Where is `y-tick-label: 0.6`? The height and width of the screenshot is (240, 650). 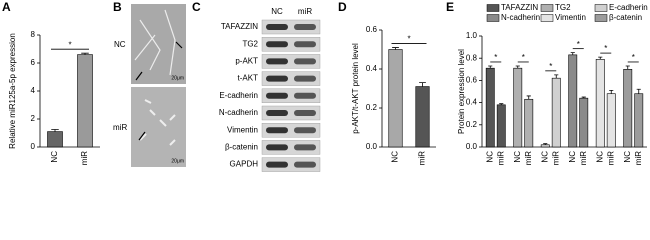 y-tick-label: 0.6 is located at coordinates (372, 29).